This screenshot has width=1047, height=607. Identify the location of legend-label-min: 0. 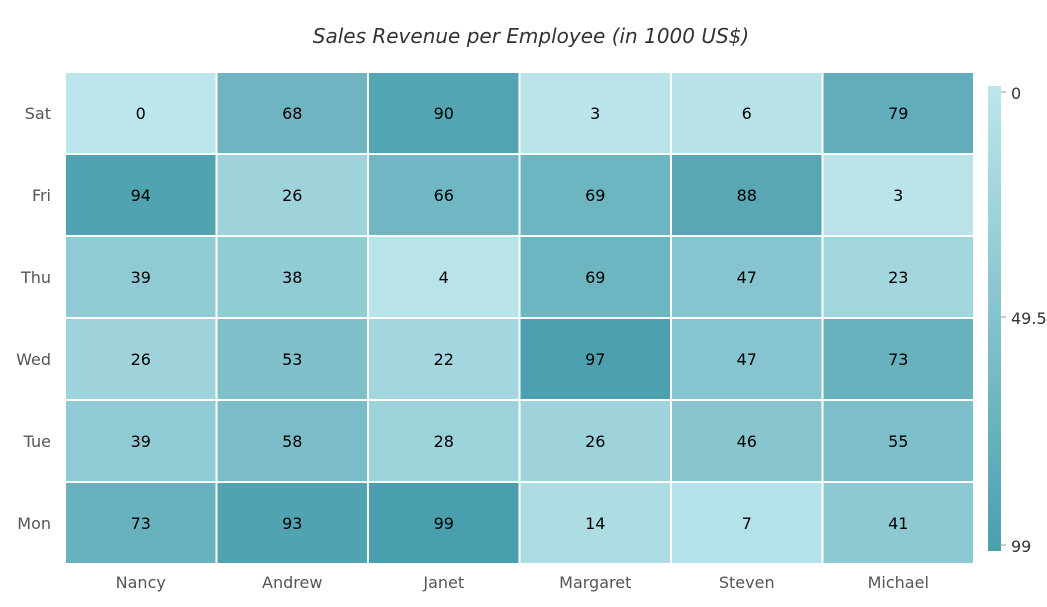
(1016, 93).